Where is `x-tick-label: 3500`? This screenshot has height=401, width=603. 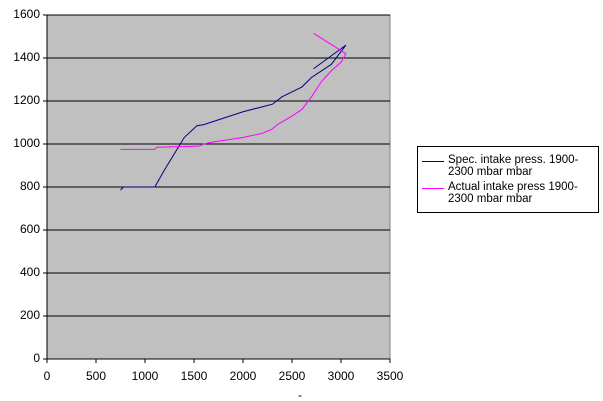
x-tick-label: 3500 is located at coordinates (390, 376).